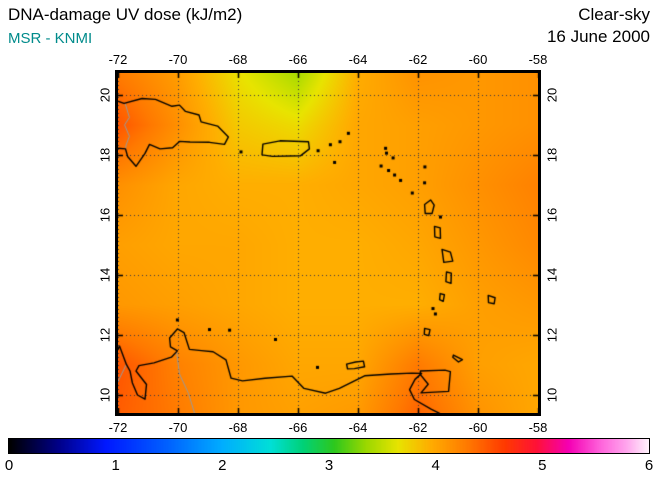 Image resolution: width=660 pixels, height=480 pixels. I want to click on lon-tick-label-bottom: -70, so click(178, 427).